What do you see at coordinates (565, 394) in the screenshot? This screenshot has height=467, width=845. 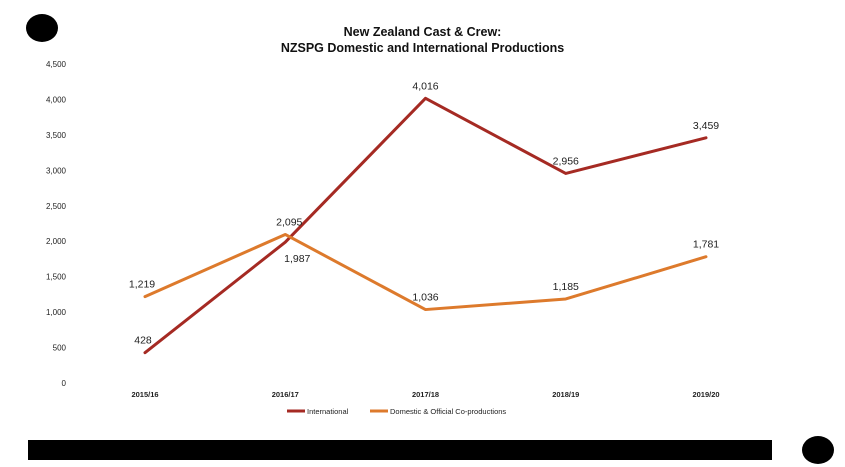 I see `x-tick-label: 2018/19` at bounding box center [565, 394].